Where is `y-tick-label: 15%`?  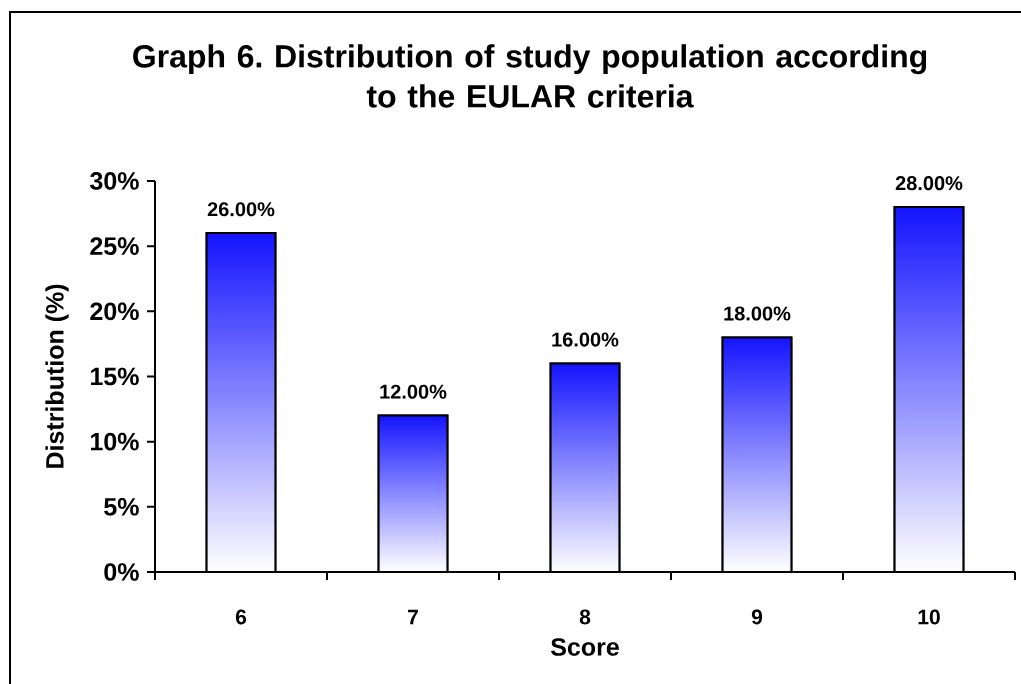 y-tick-label: 15% is located at coordinates (115, 376).